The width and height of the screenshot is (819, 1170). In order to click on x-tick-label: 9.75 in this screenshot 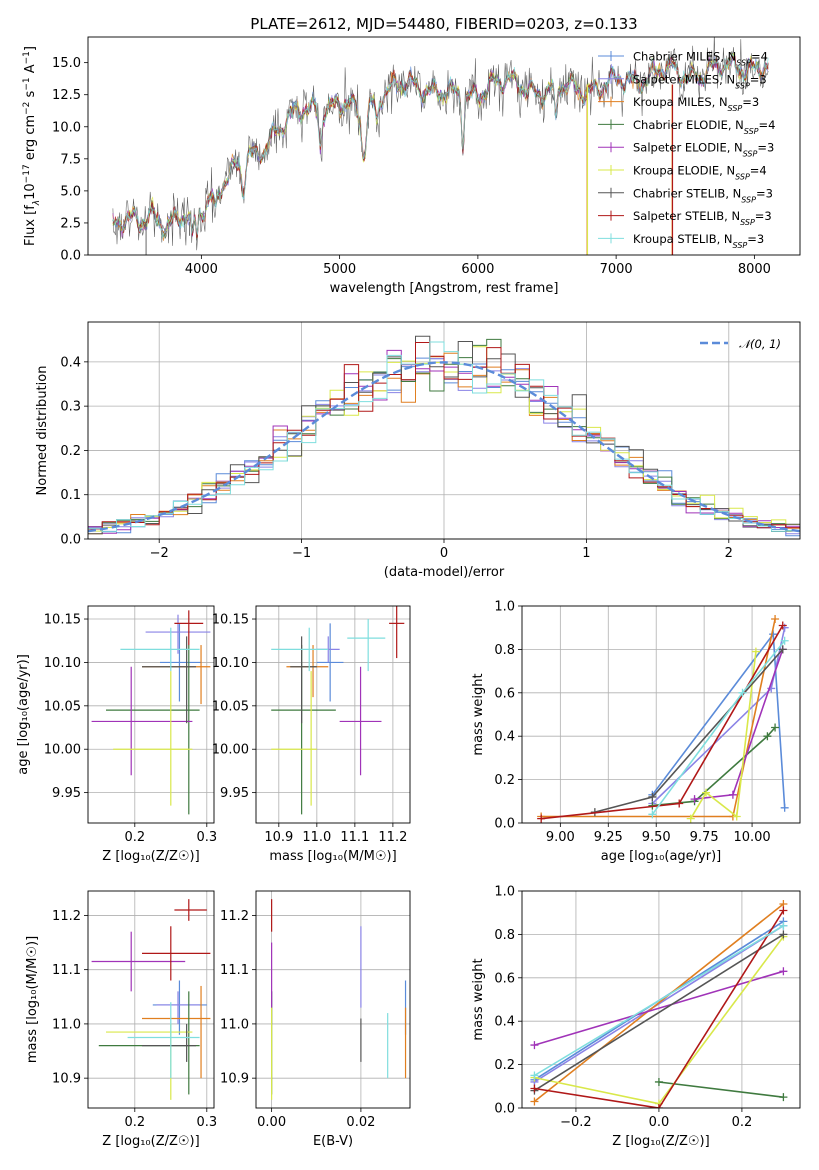, I will do `click(704, 837)`.